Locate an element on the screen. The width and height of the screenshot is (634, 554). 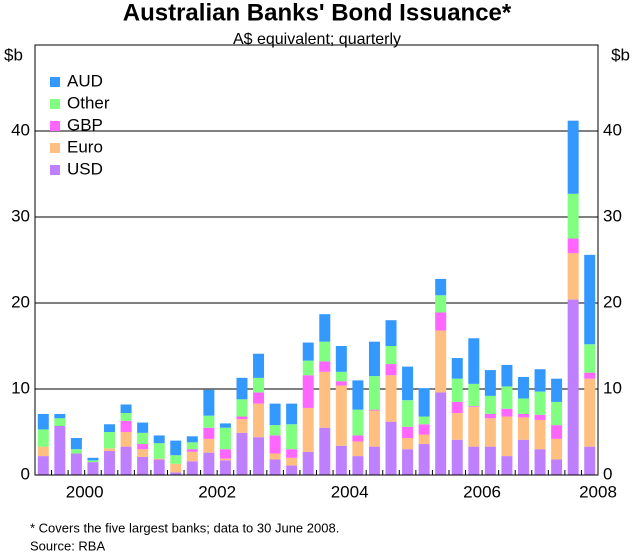
legend-label: Other is located at coordinates (88, 102).